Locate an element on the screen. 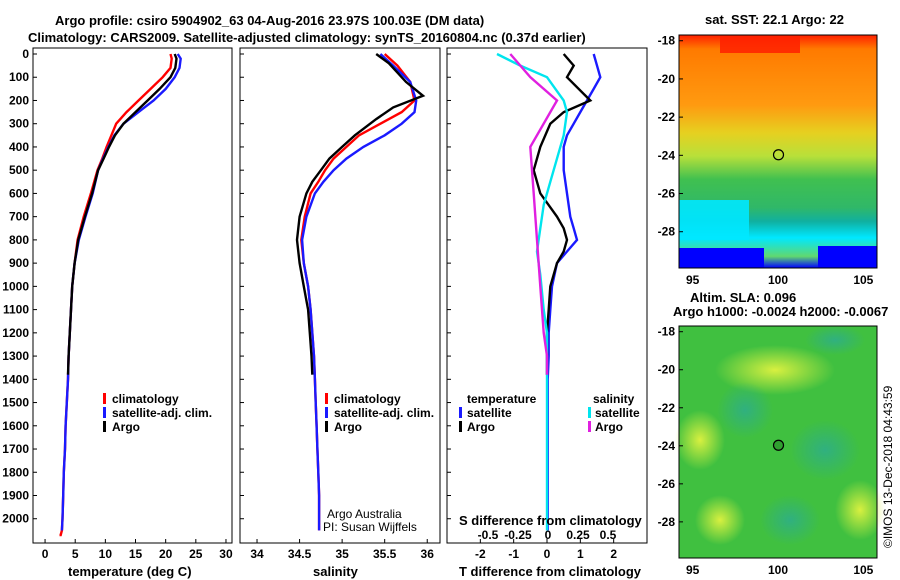 Image resolution: width=900 pixels, height=580 pixels. legend-label-t-satellite: satellite is located at coordinates (489, 413).